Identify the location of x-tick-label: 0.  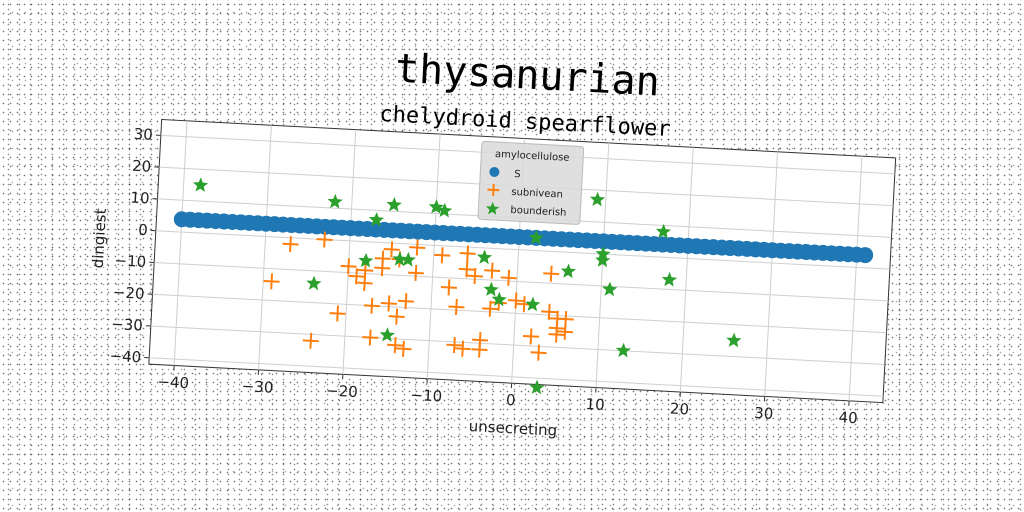
(510, 400).